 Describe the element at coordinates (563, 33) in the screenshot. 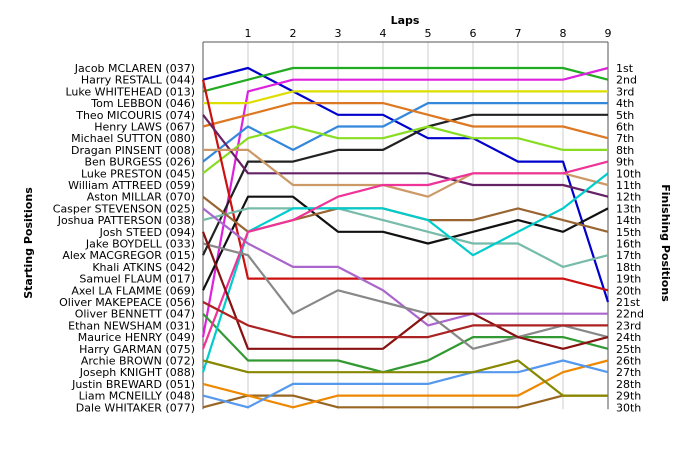

I see `lap-tick-label: 8` at that location.